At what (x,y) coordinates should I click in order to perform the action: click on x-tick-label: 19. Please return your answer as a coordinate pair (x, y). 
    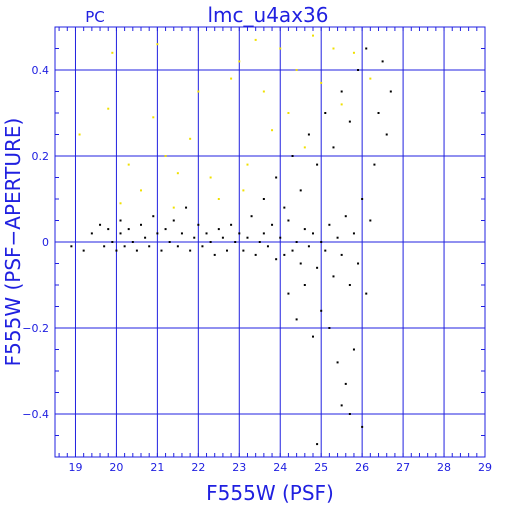
    Looking at the image, I should click on (75, 467).